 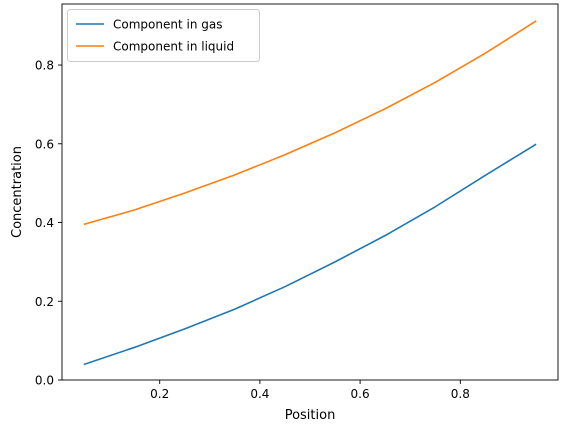 I want to click on x-tick-label: 0.4, so click(x=259, y=394).